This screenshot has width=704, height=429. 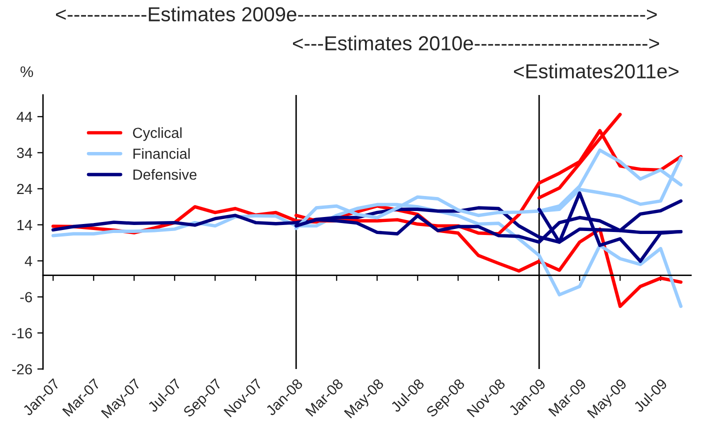 I want to click on y-tick-label: -16, so click(x=22, y=333).